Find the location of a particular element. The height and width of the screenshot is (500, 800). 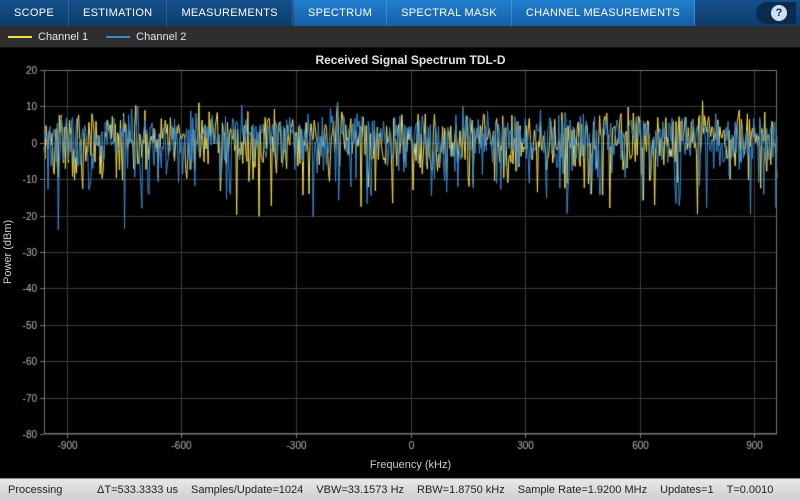

status-state: Processing is located at coordinates (35, 489).